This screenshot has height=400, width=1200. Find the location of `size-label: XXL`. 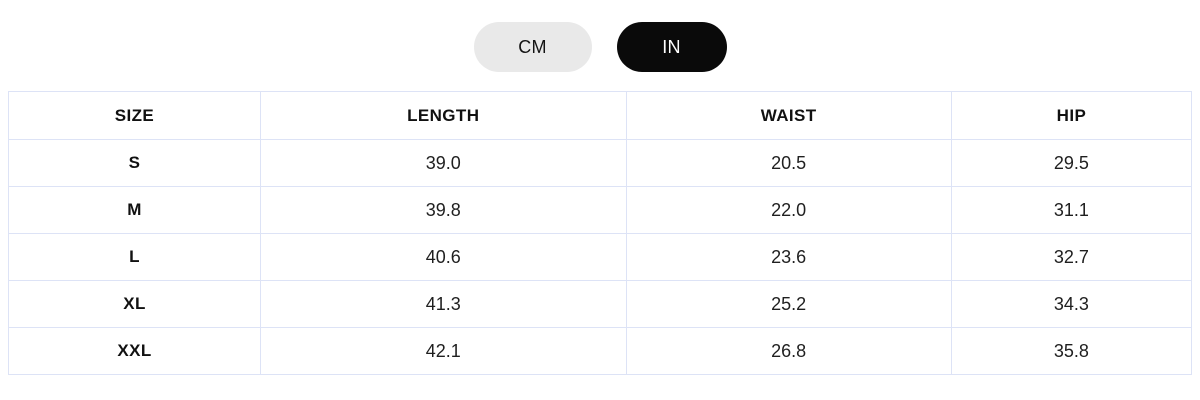

size-label: XXL is located at coordinates (134, 351).